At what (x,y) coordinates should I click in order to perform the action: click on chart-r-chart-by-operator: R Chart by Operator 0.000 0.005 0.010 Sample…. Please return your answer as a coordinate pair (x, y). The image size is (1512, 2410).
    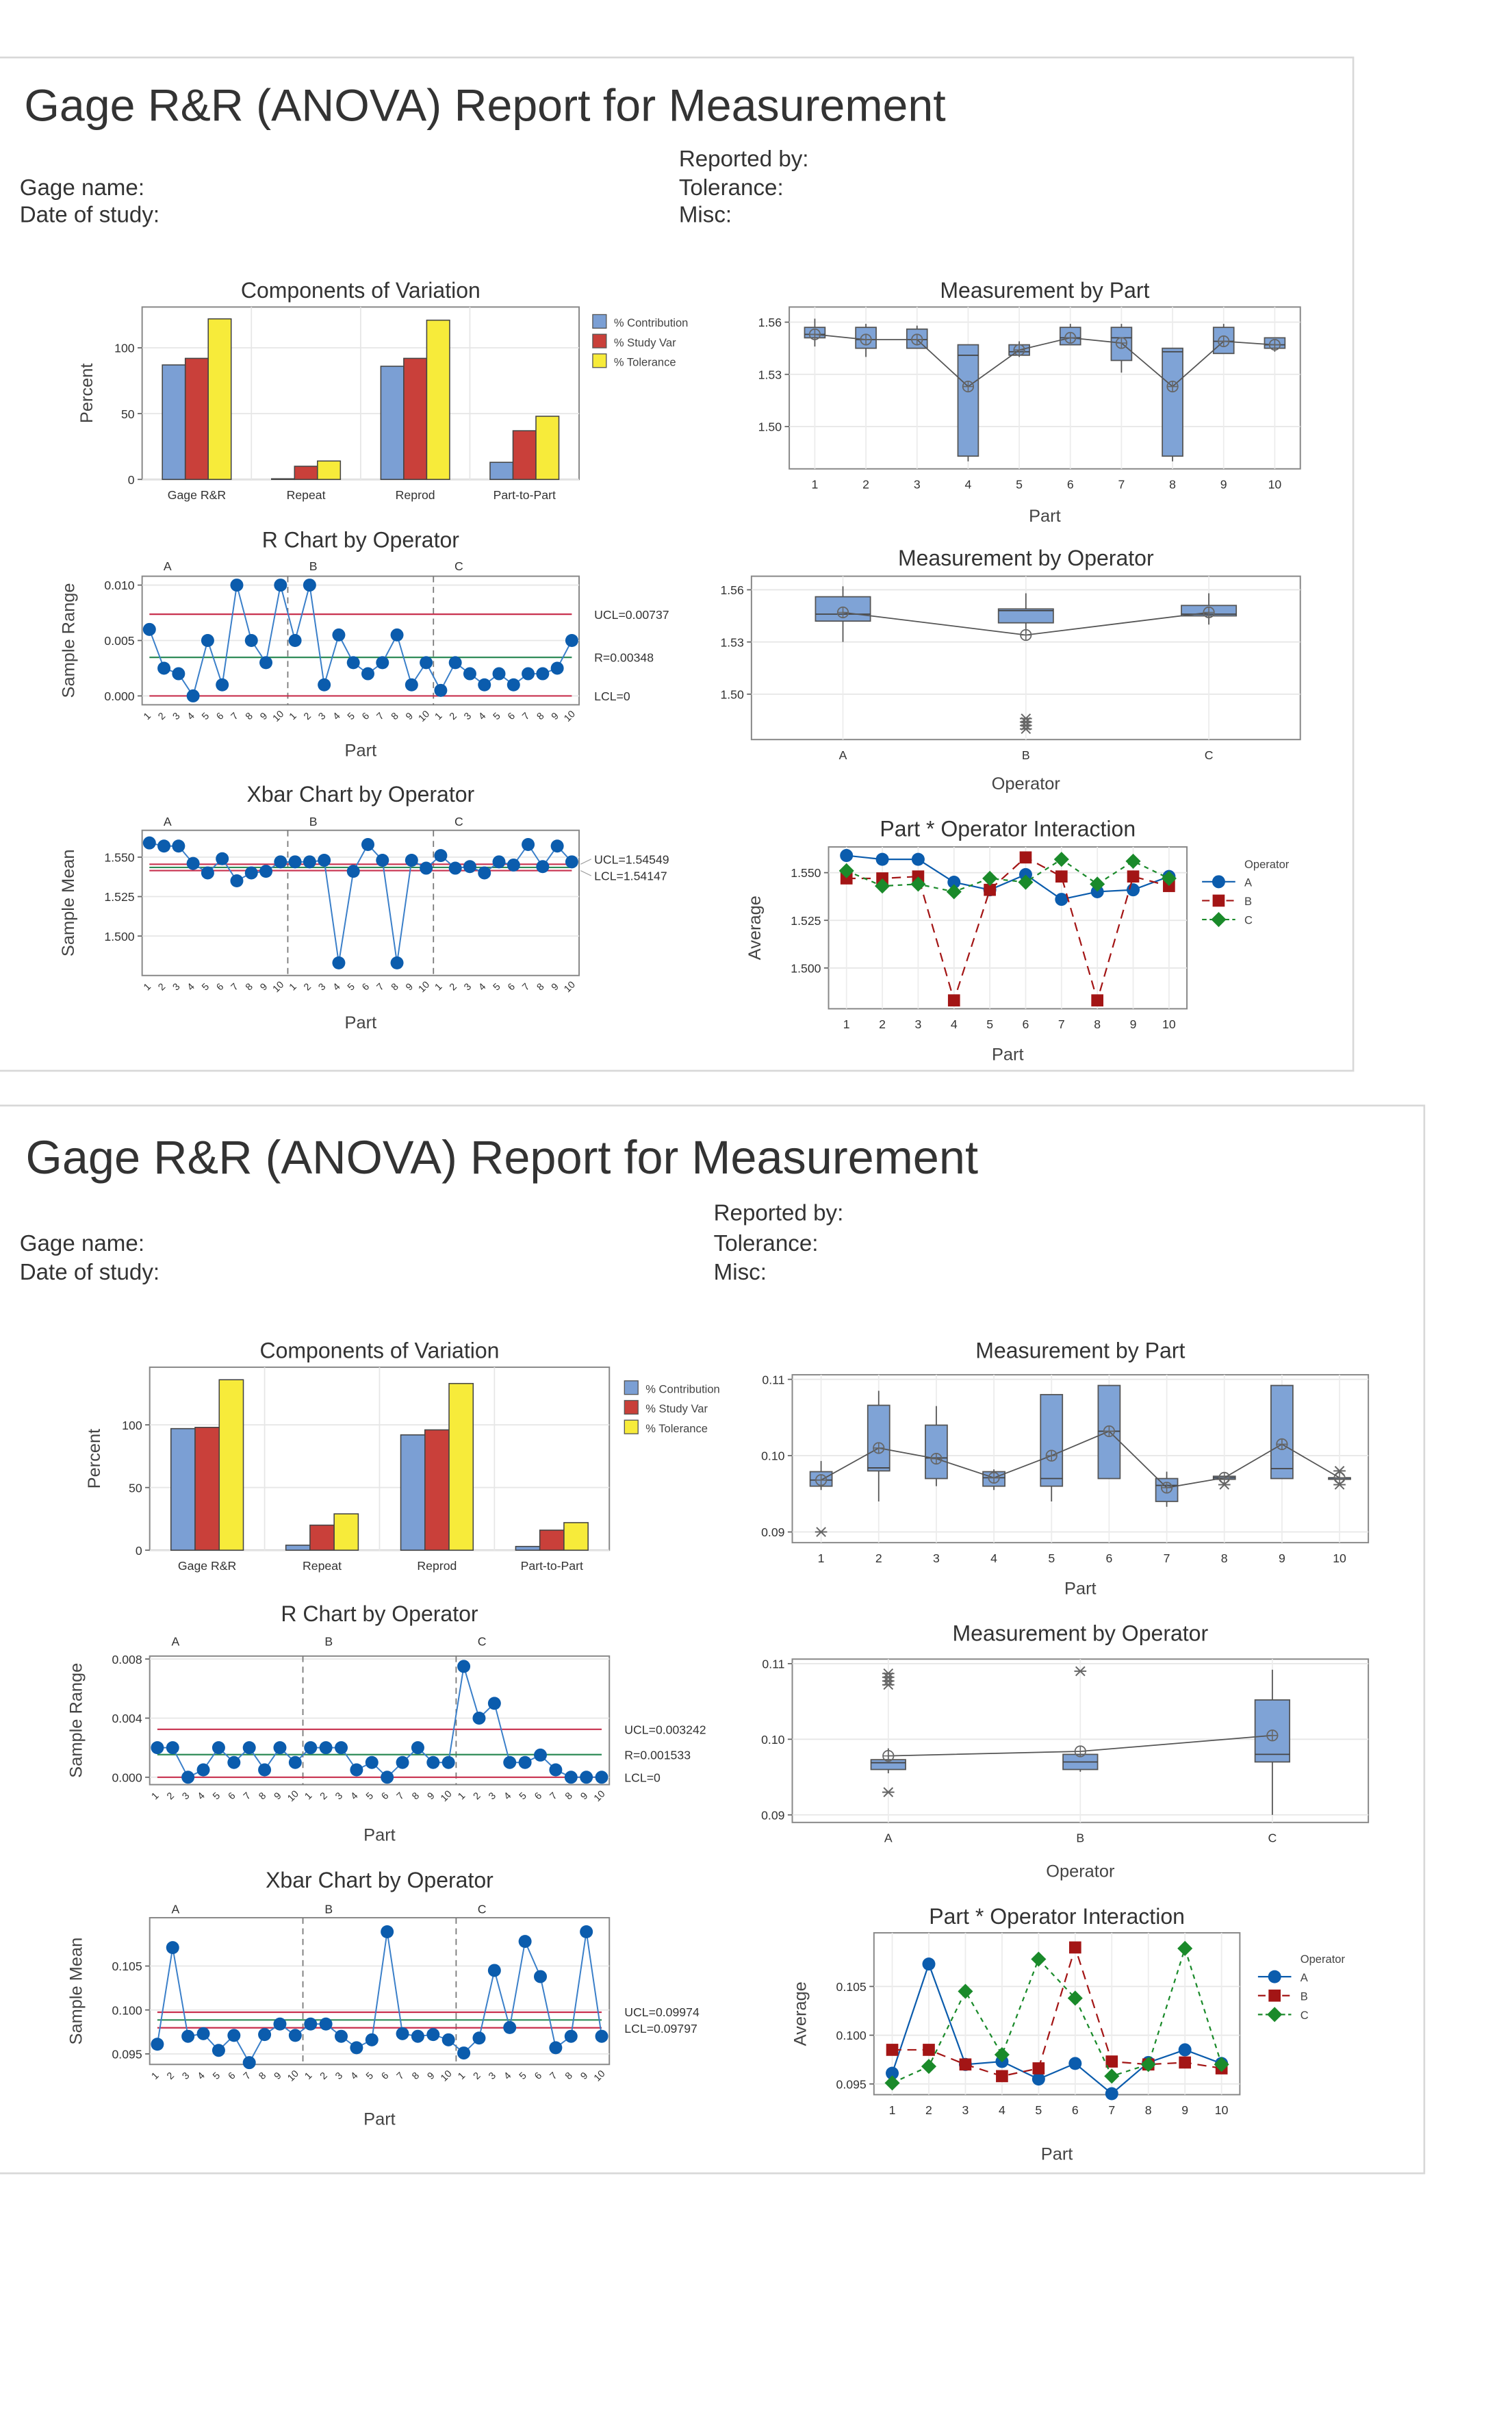
    Looking at the image, I should click on (364, 644).